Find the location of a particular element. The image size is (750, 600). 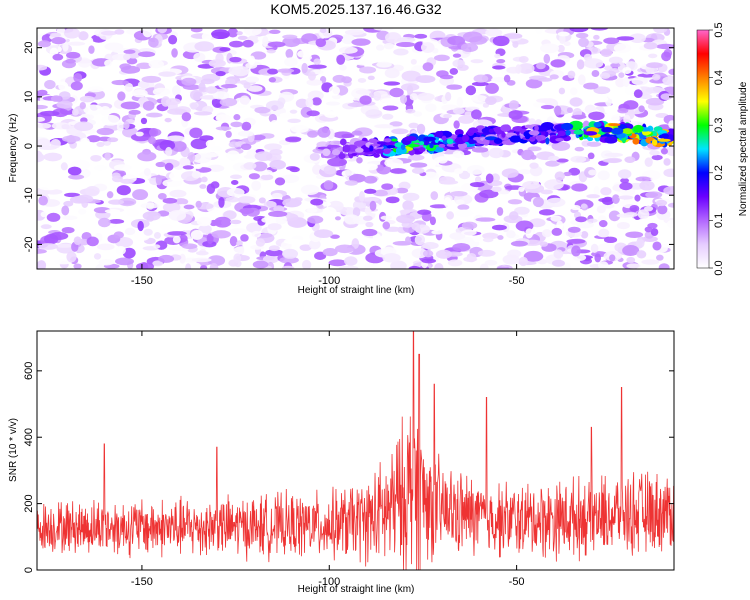

y-tick-label: -20 is located at coordinates (29, 244).